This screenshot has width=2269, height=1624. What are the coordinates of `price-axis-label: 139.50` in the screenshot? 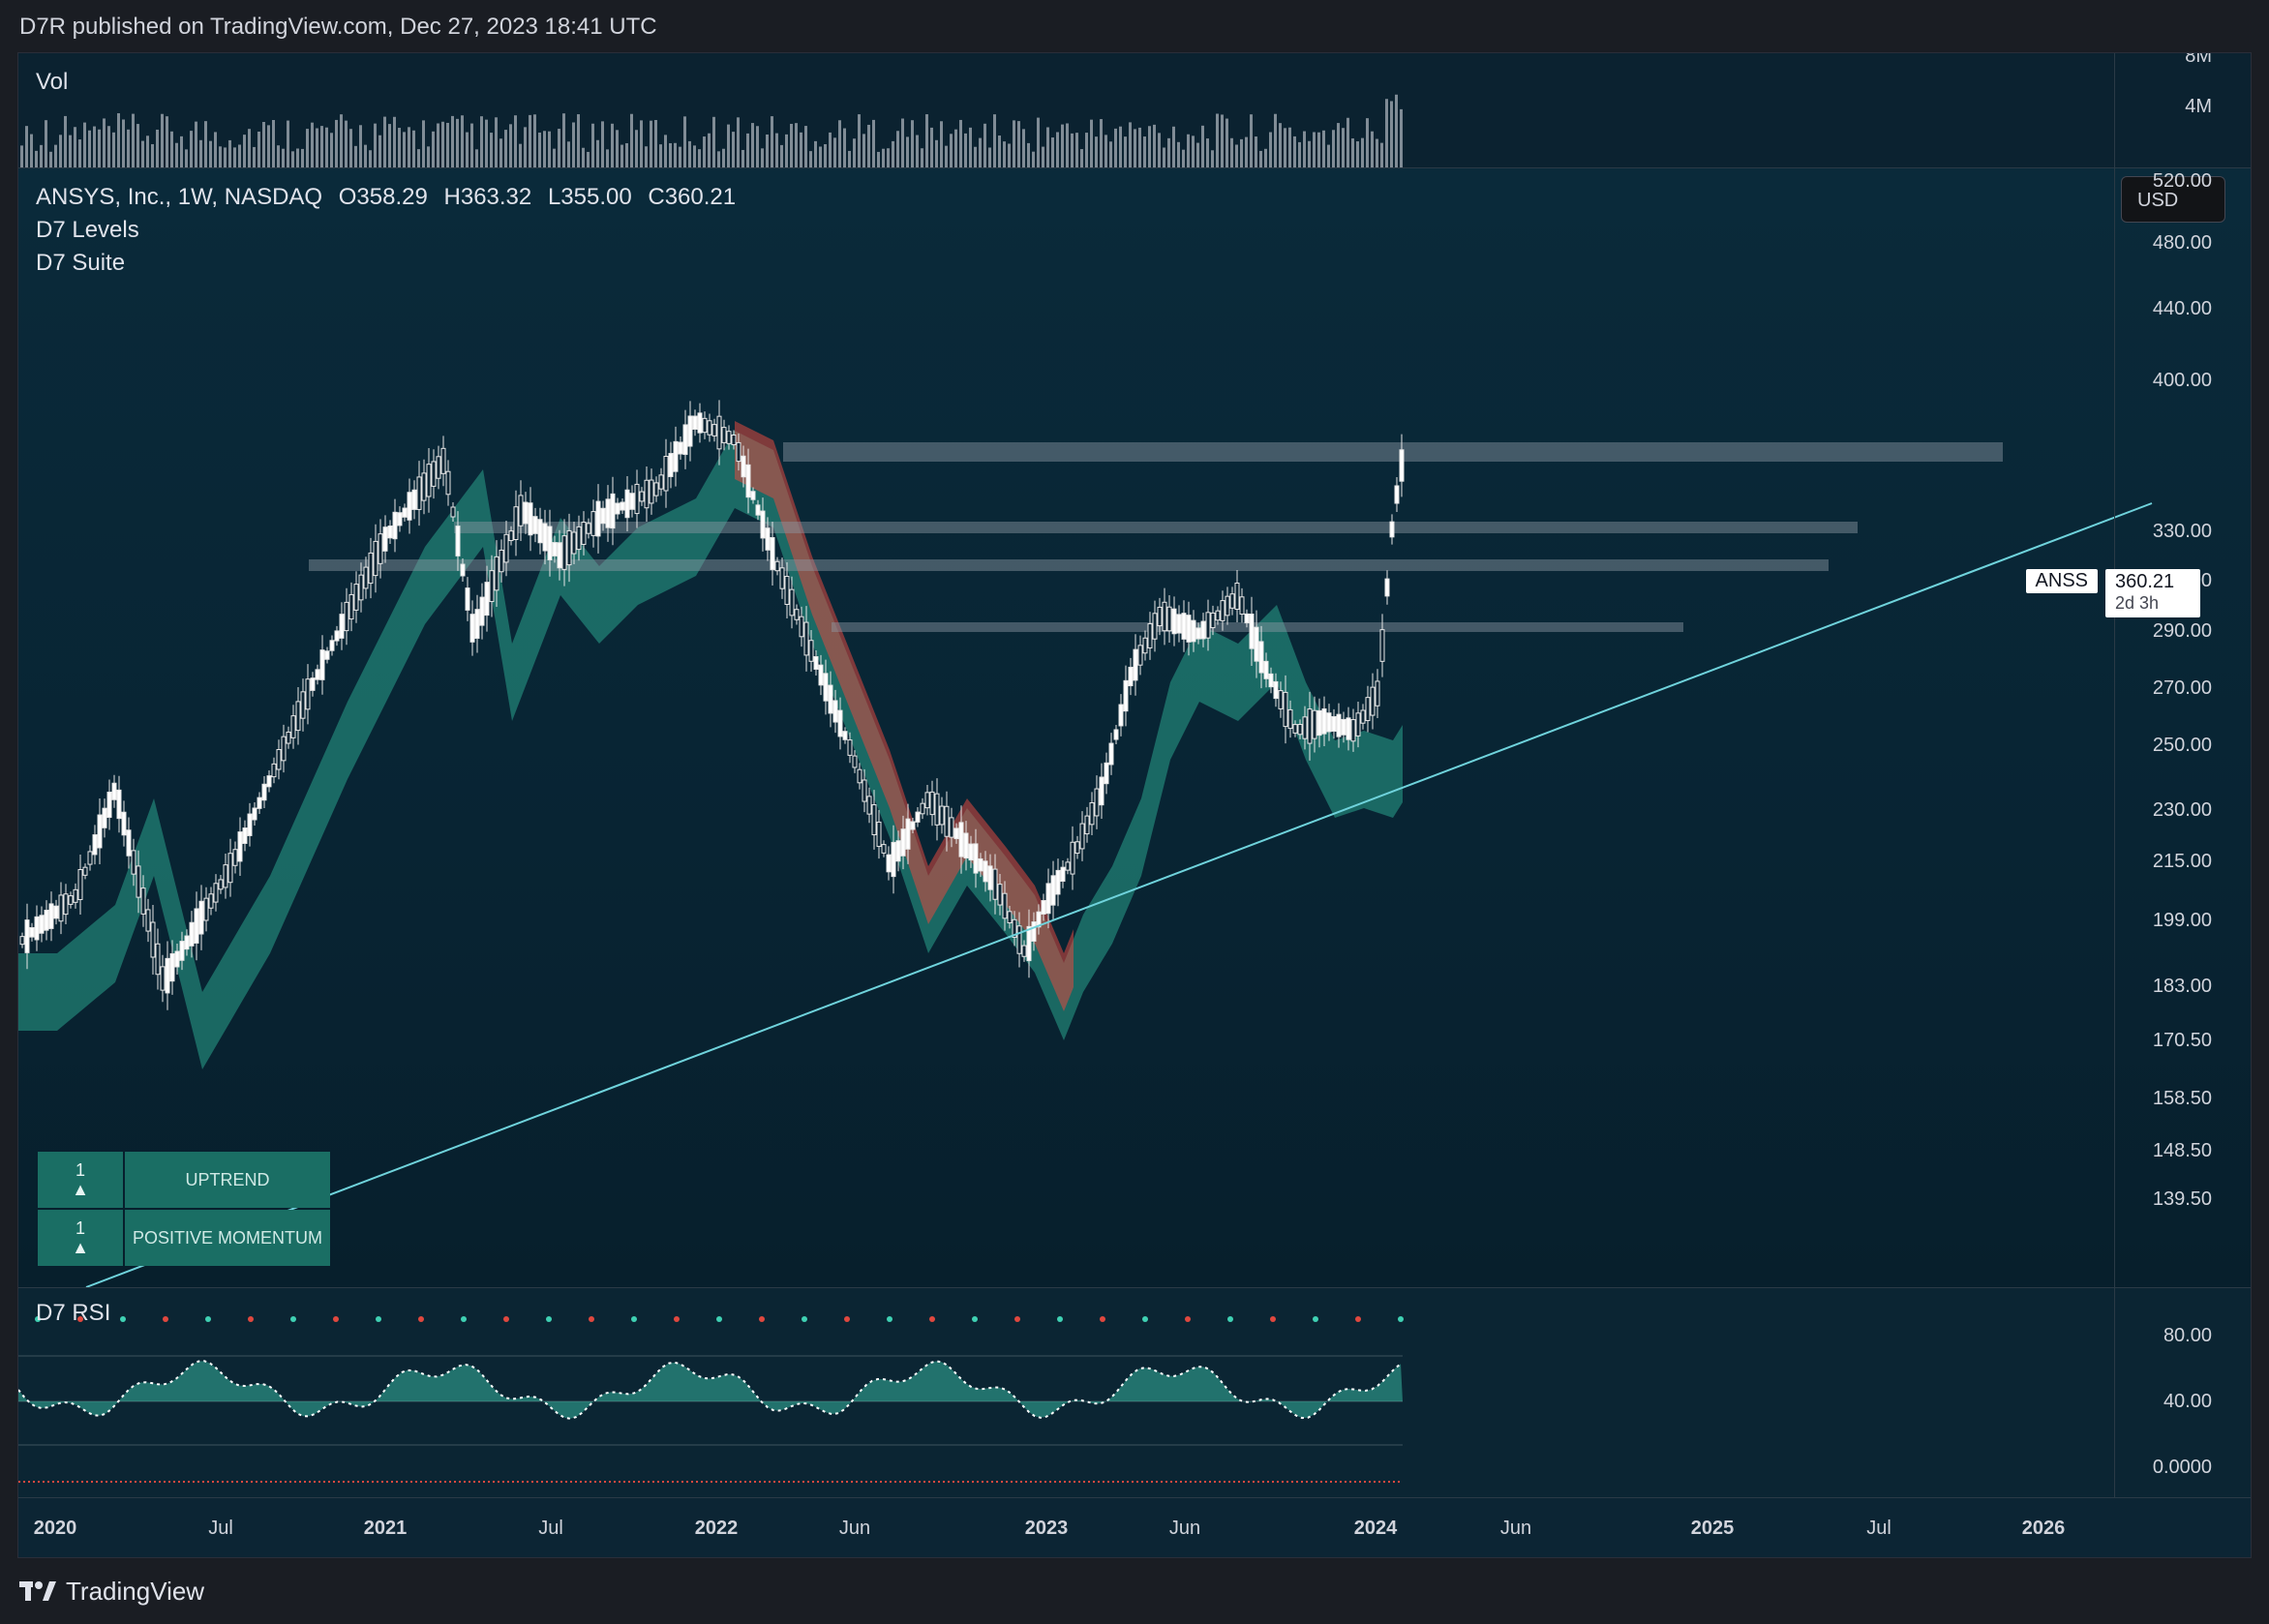 It's located at (2182, 1199).